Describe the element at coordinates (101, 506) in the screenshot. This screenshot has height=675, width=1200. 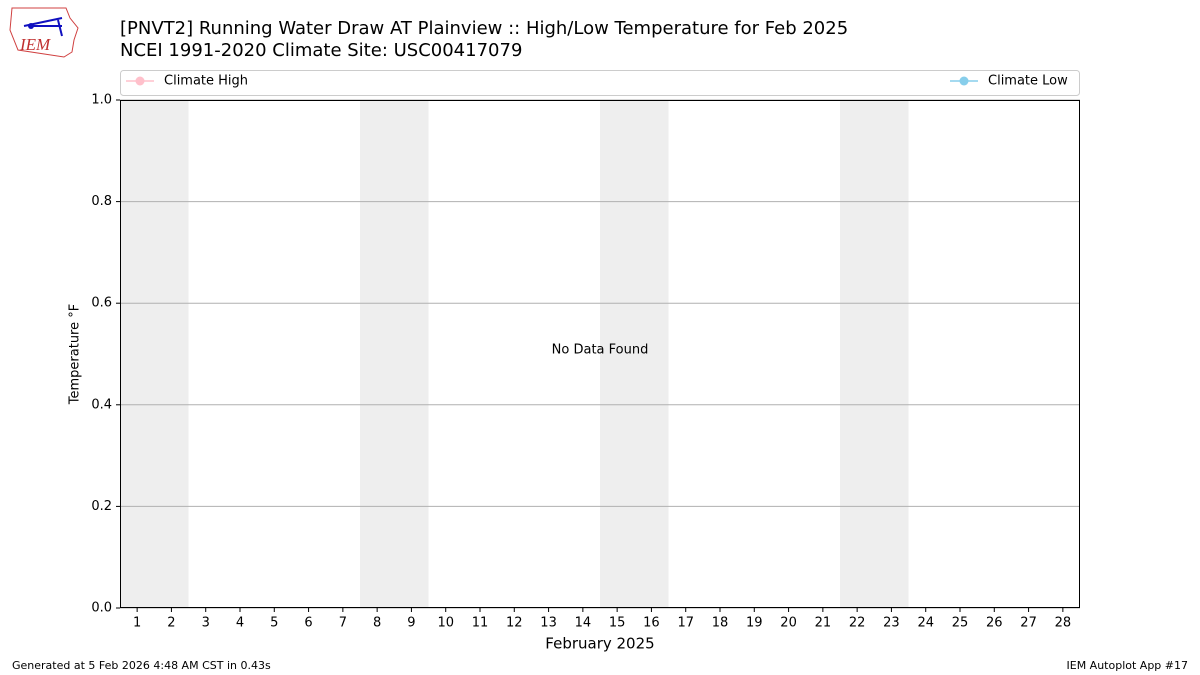
I see `y-tick-label: 0.2` at that location.